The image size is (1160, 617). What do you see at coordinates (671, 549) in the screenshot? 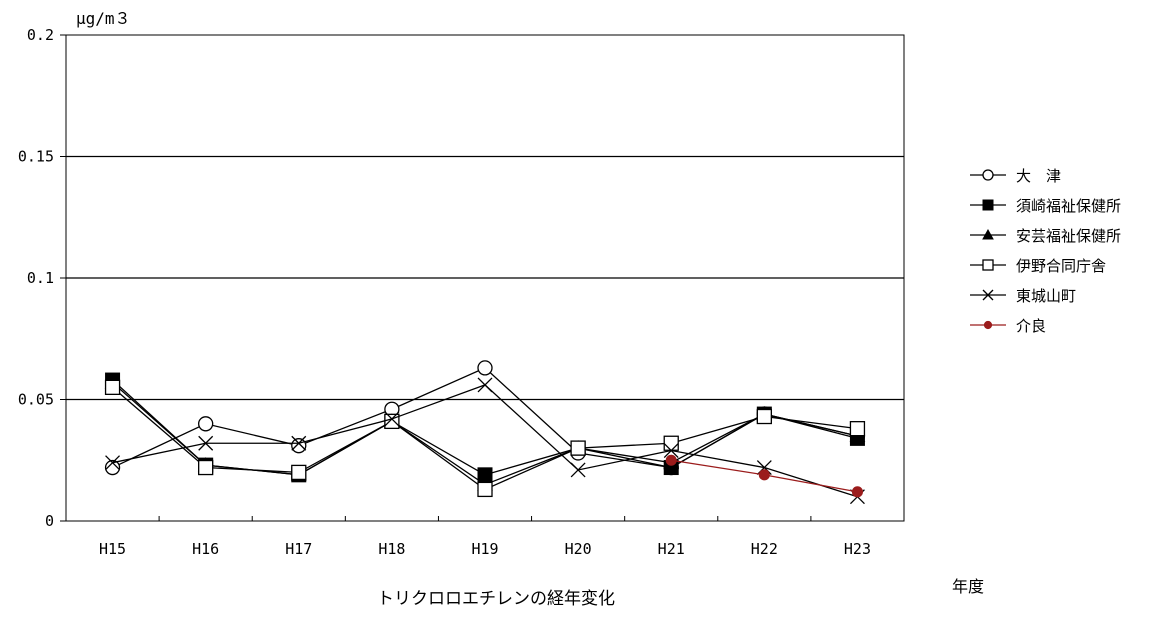
I see `x-tick-label: H21` at bounding box center [671, 549].